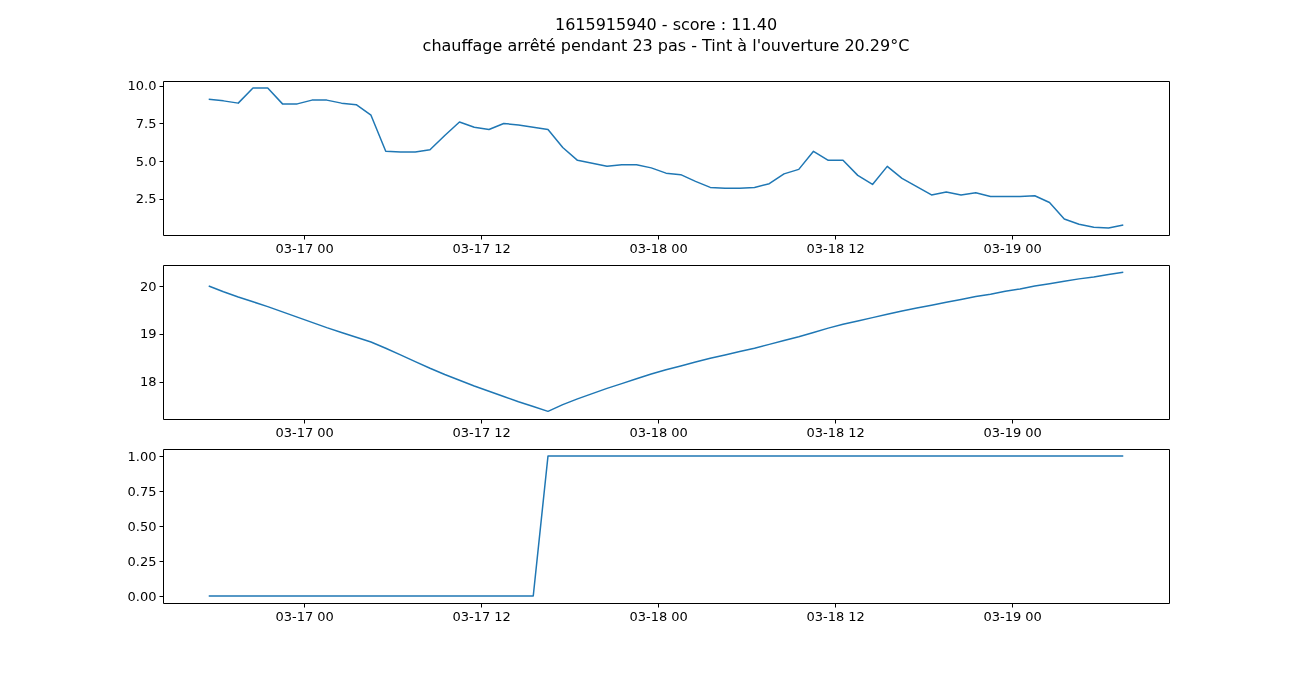  I want to click on chart-title: 1615915940 - score : 11.40, so click(666, 24).